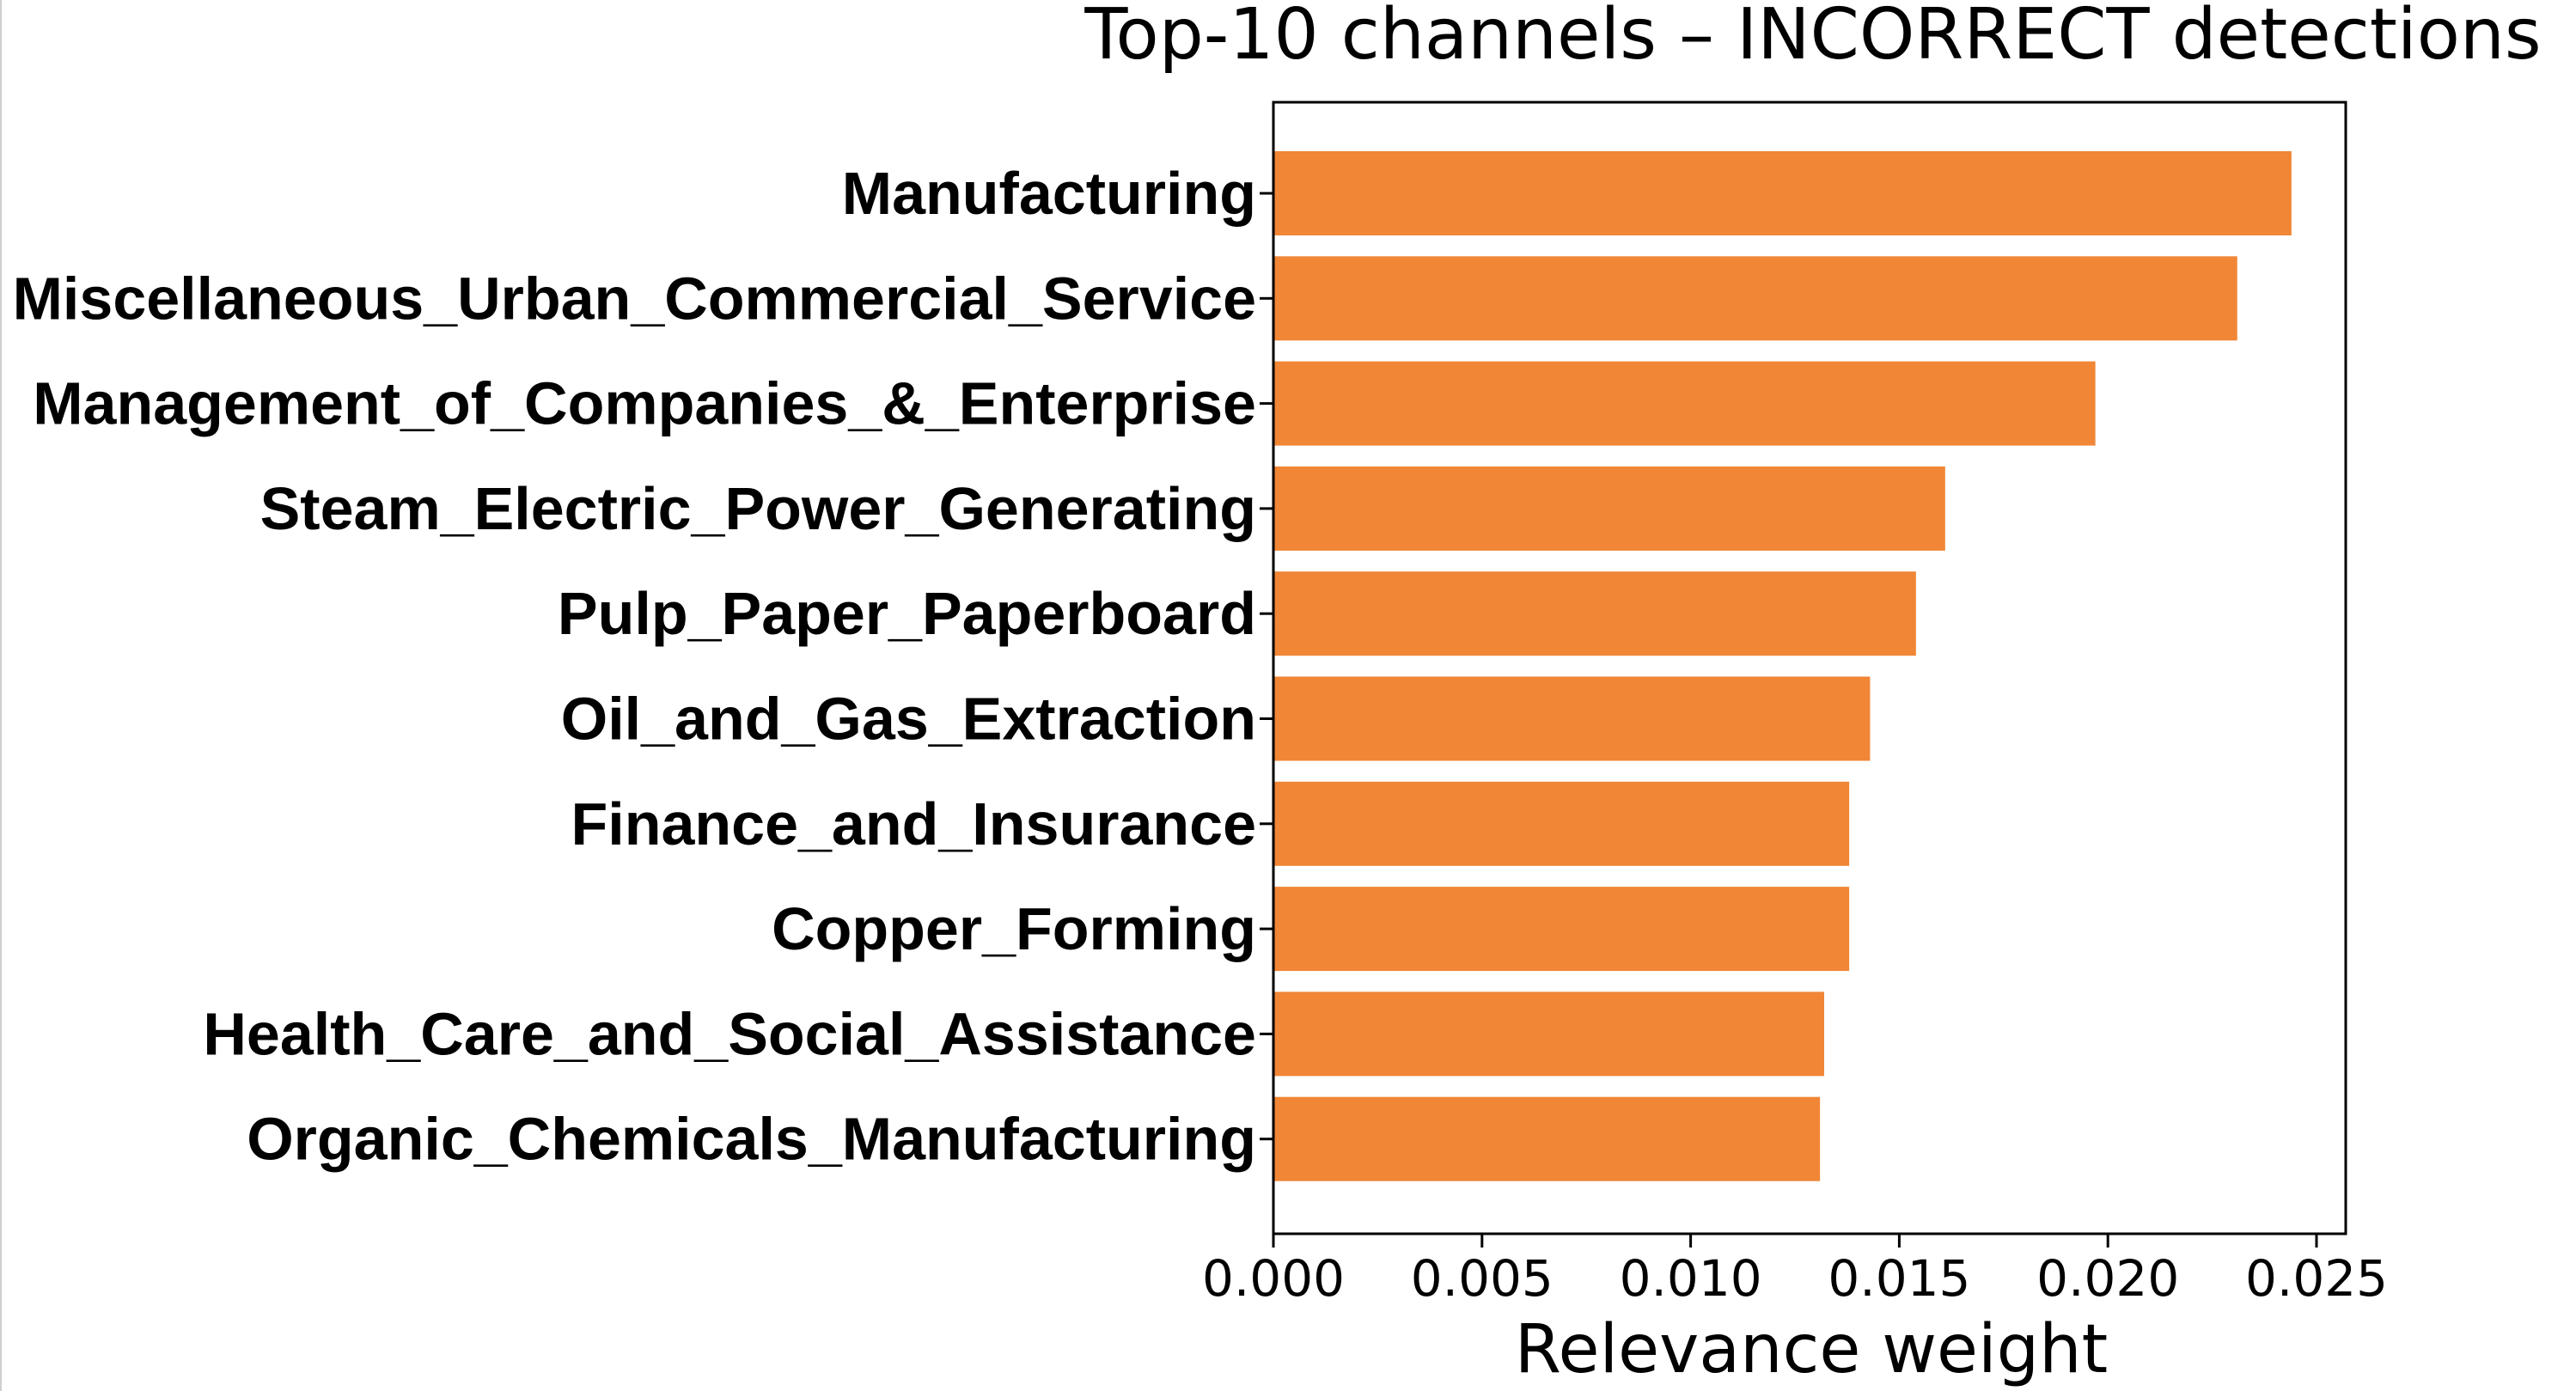 The image size is (2576, 1391). I want to click on x-tick-label: 0.005, so click(1482, 1278).